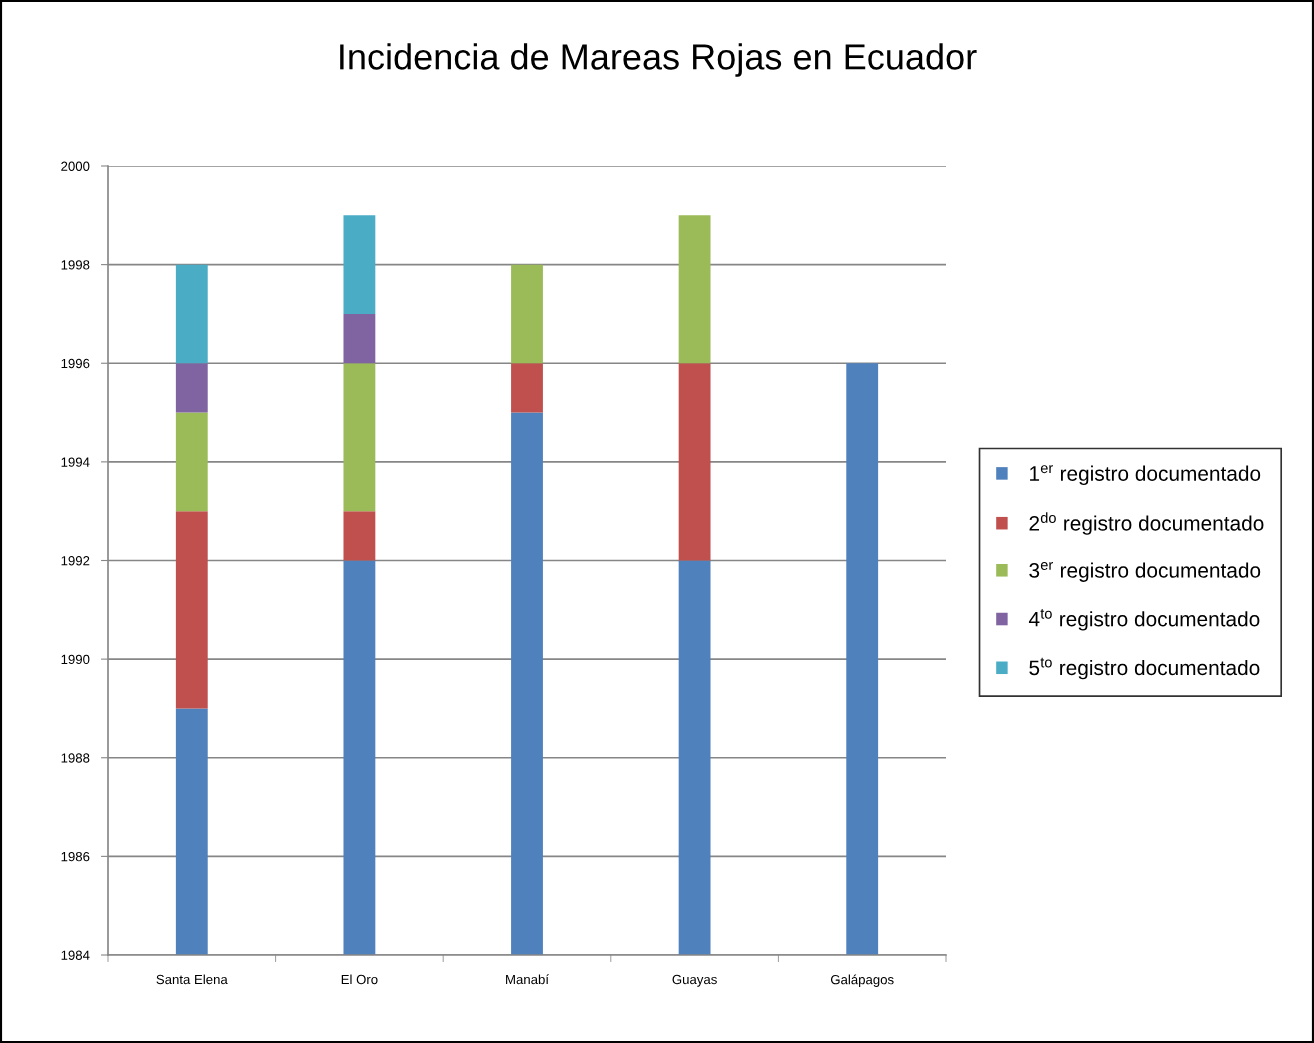 The image size is (1314, 1043). Describe the element at coordinates (75, 166) in the screenshot. I see `y-tick-label: 2000` at that location.